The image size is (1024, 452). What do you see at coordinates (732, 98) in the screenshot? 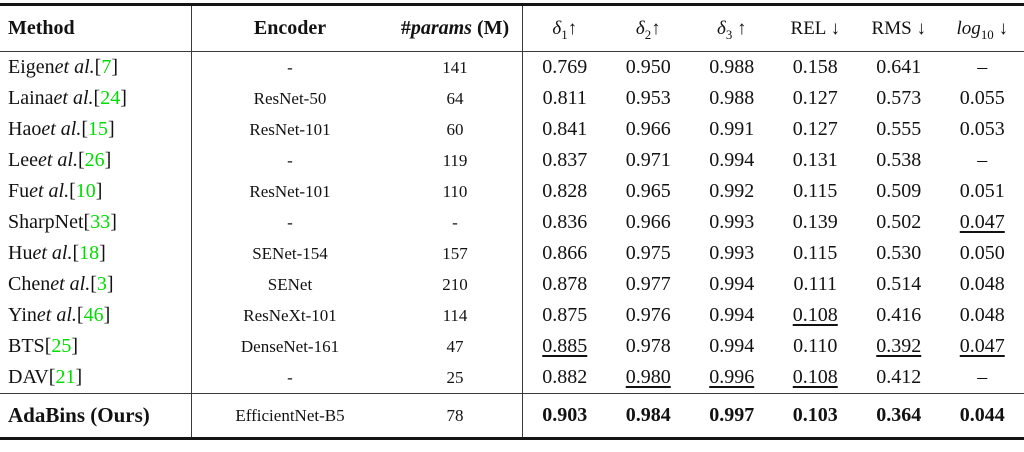
I see `delta3-value: 0.988` at bounding box center [732, 98].